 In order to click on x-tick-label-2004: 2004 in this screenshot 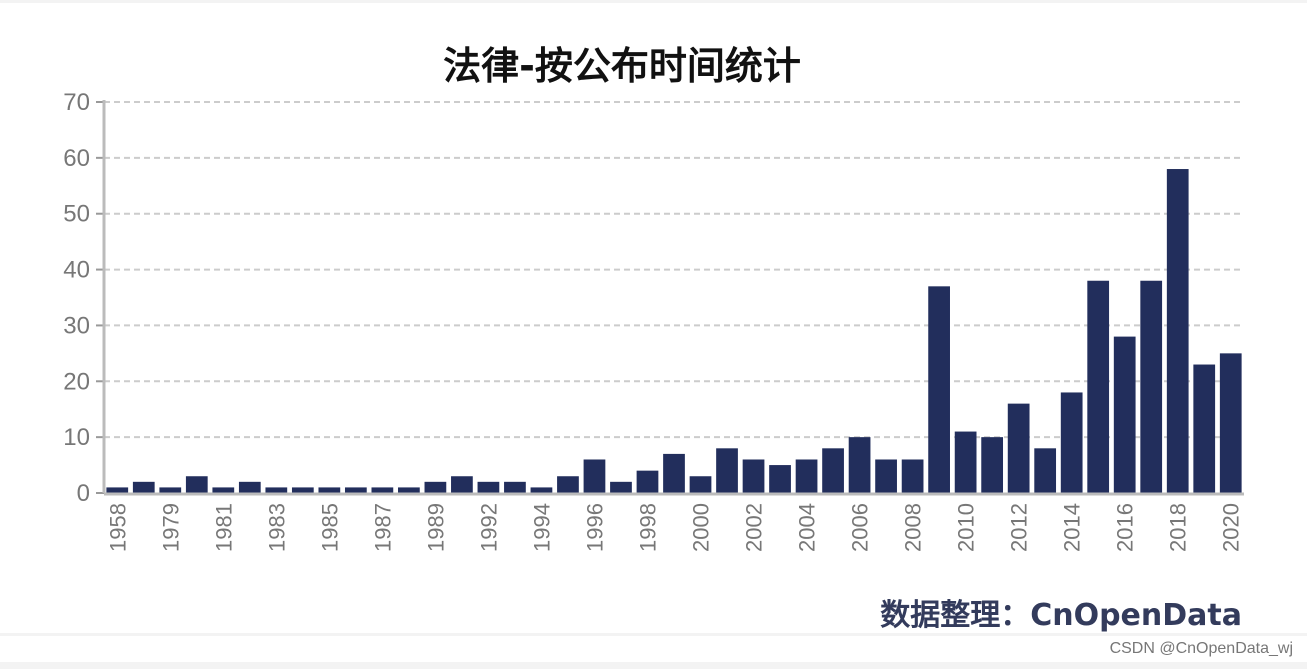, I will do `click(807, 527)`.